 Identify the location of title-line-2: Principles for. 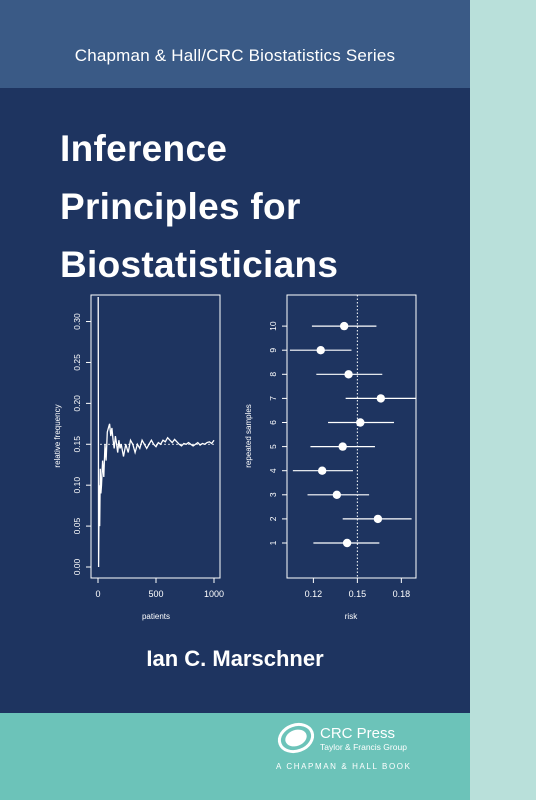
(180, 206).